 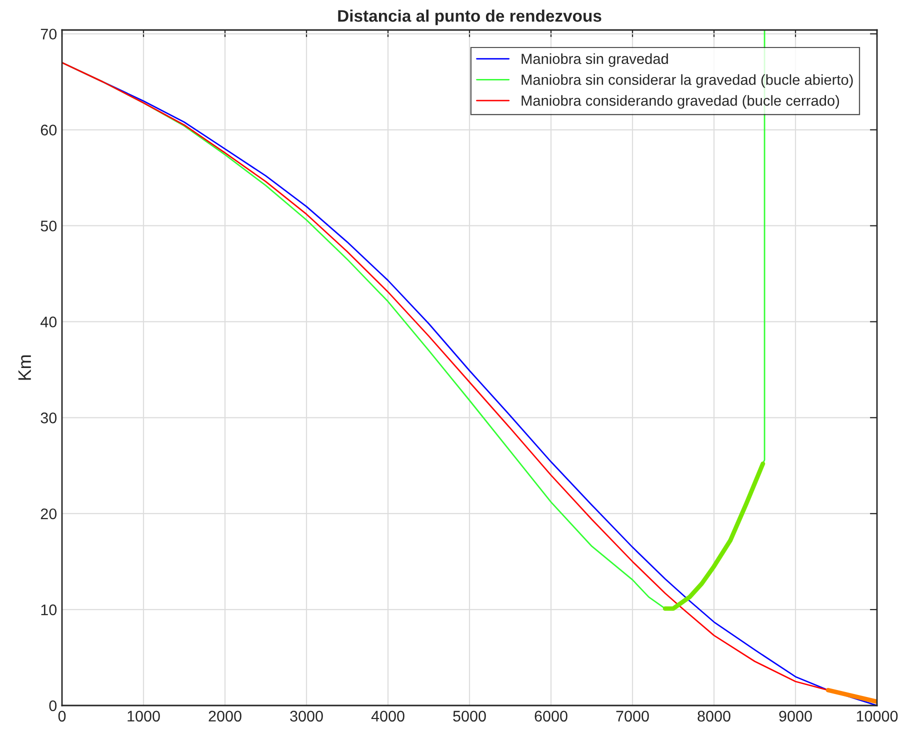 I want to click on y-tick-label: 50, so click(x=48, y=226).